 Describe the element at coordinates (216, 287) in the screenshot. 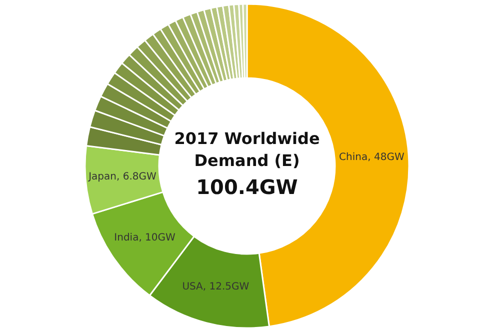

I see `slice-label: USA, 12.5GW` at that location.